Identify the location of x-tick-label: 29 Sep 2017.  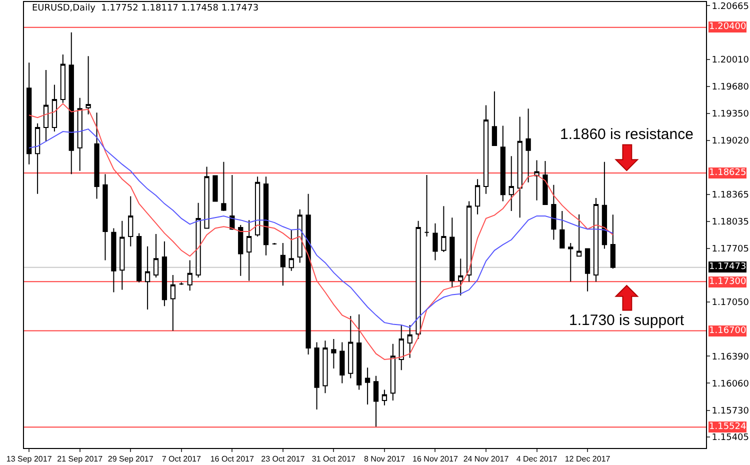
(131, 459).